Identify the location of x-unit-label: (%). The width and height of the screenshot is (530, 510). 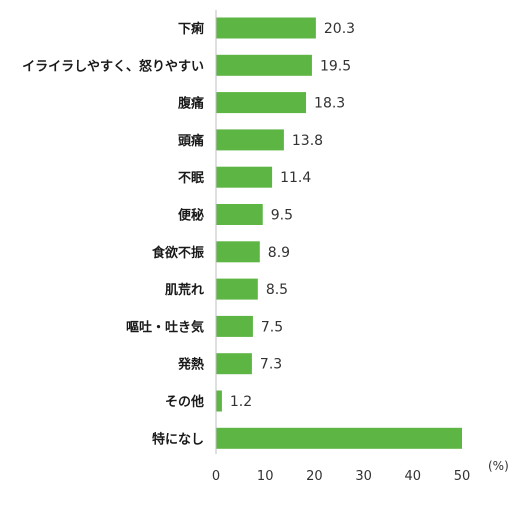
(498, 466).